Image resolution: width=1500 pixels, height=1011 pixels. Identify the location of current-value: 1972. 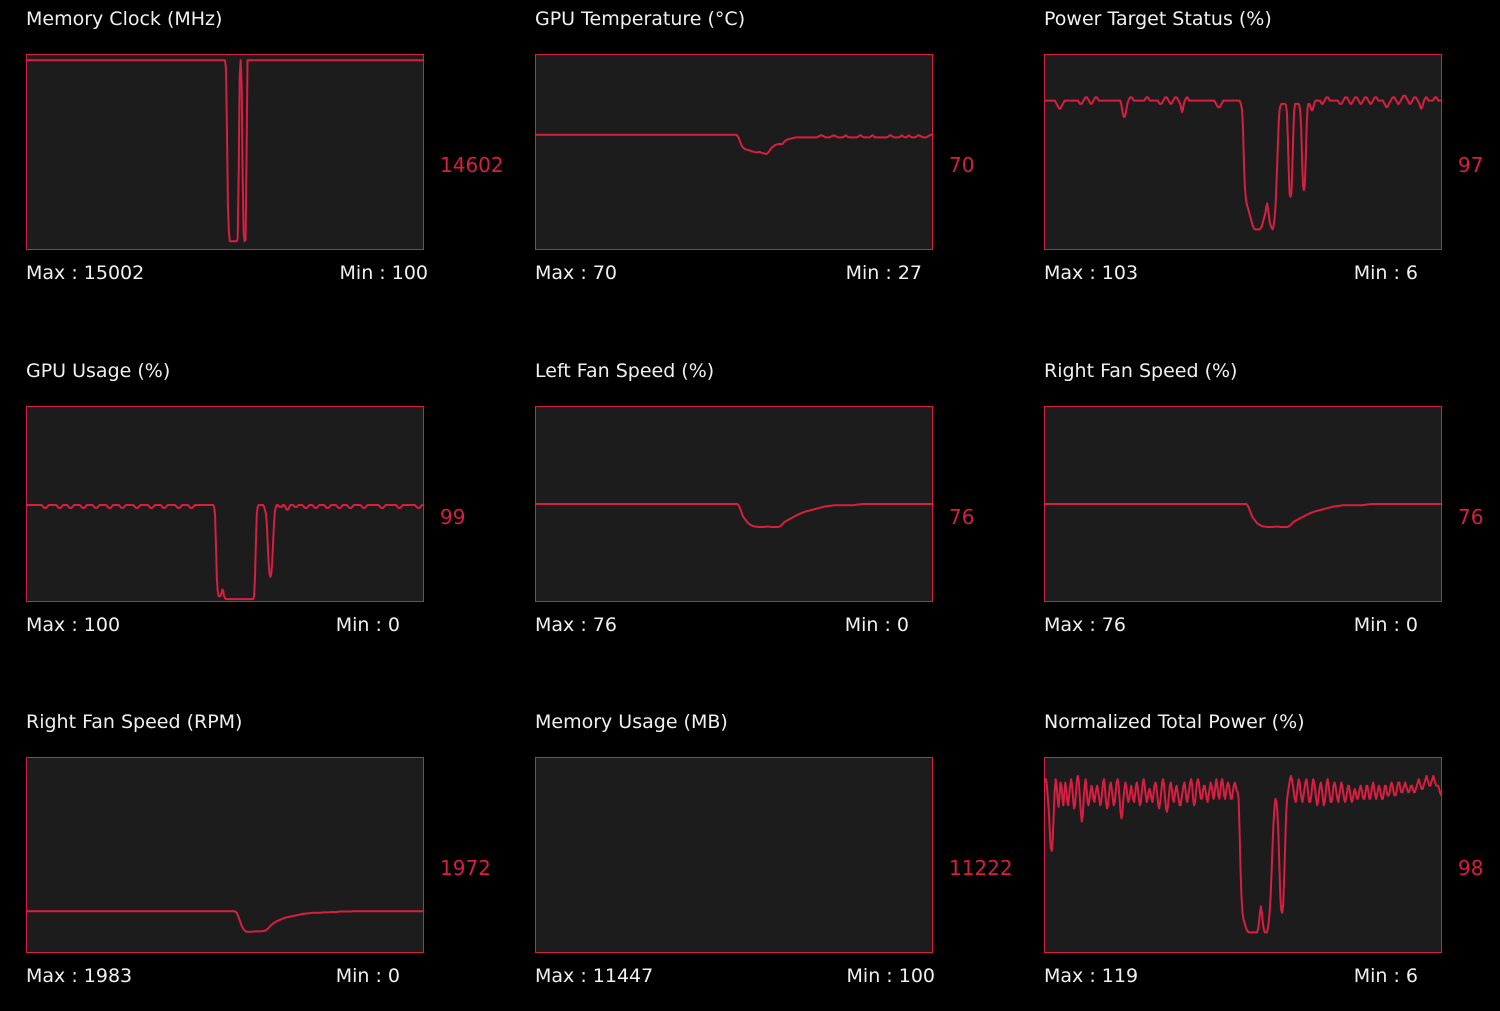
(465, 868).